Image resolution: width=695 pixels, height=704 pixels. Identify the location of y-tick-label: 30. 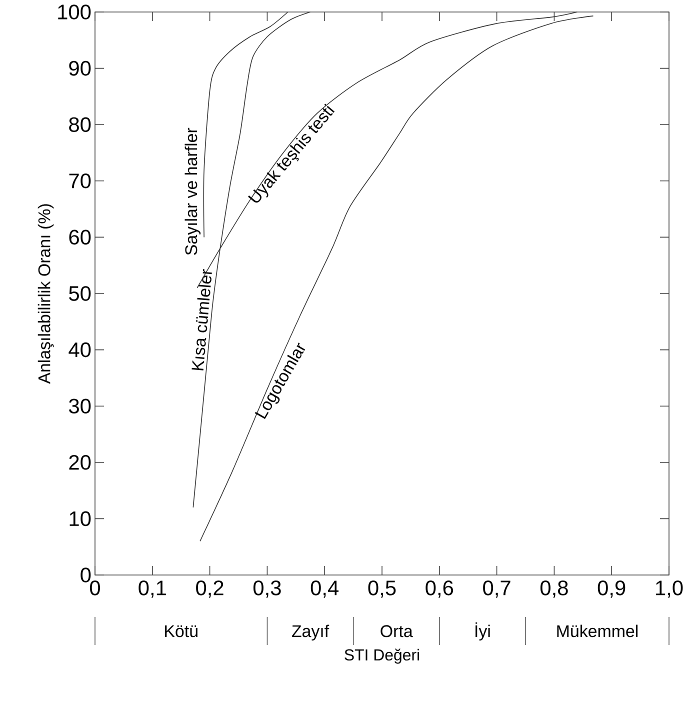
(80, 406).